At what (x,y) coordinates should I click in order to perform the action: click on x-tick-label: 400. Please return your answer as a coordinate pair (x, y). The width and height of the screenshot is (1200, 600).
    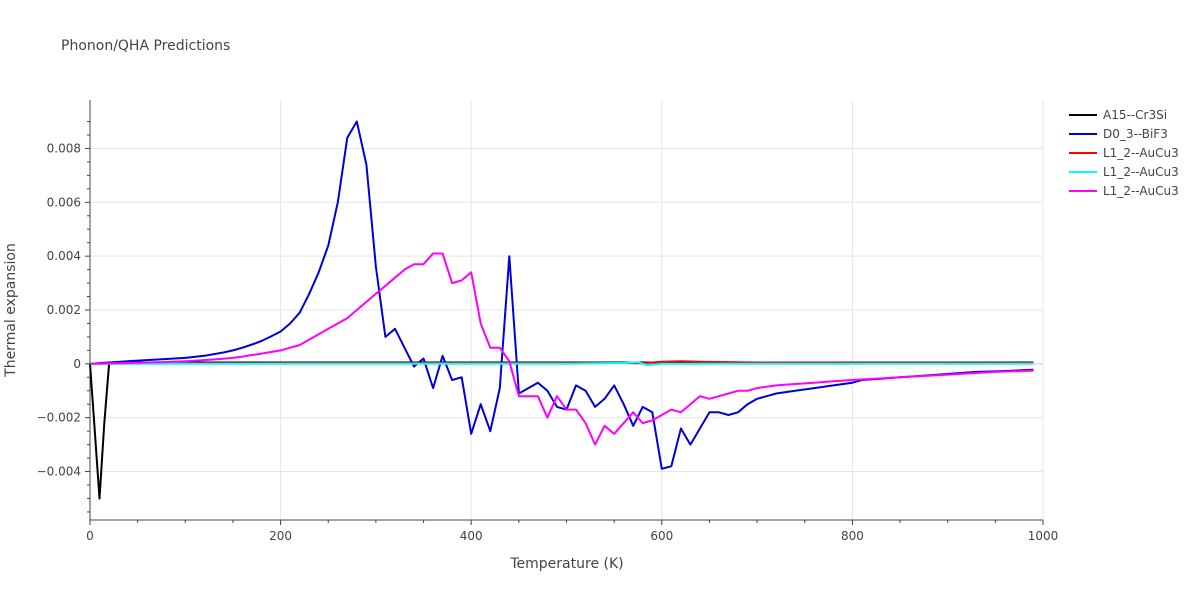
    Looking at the image, I should click on (471, 536).